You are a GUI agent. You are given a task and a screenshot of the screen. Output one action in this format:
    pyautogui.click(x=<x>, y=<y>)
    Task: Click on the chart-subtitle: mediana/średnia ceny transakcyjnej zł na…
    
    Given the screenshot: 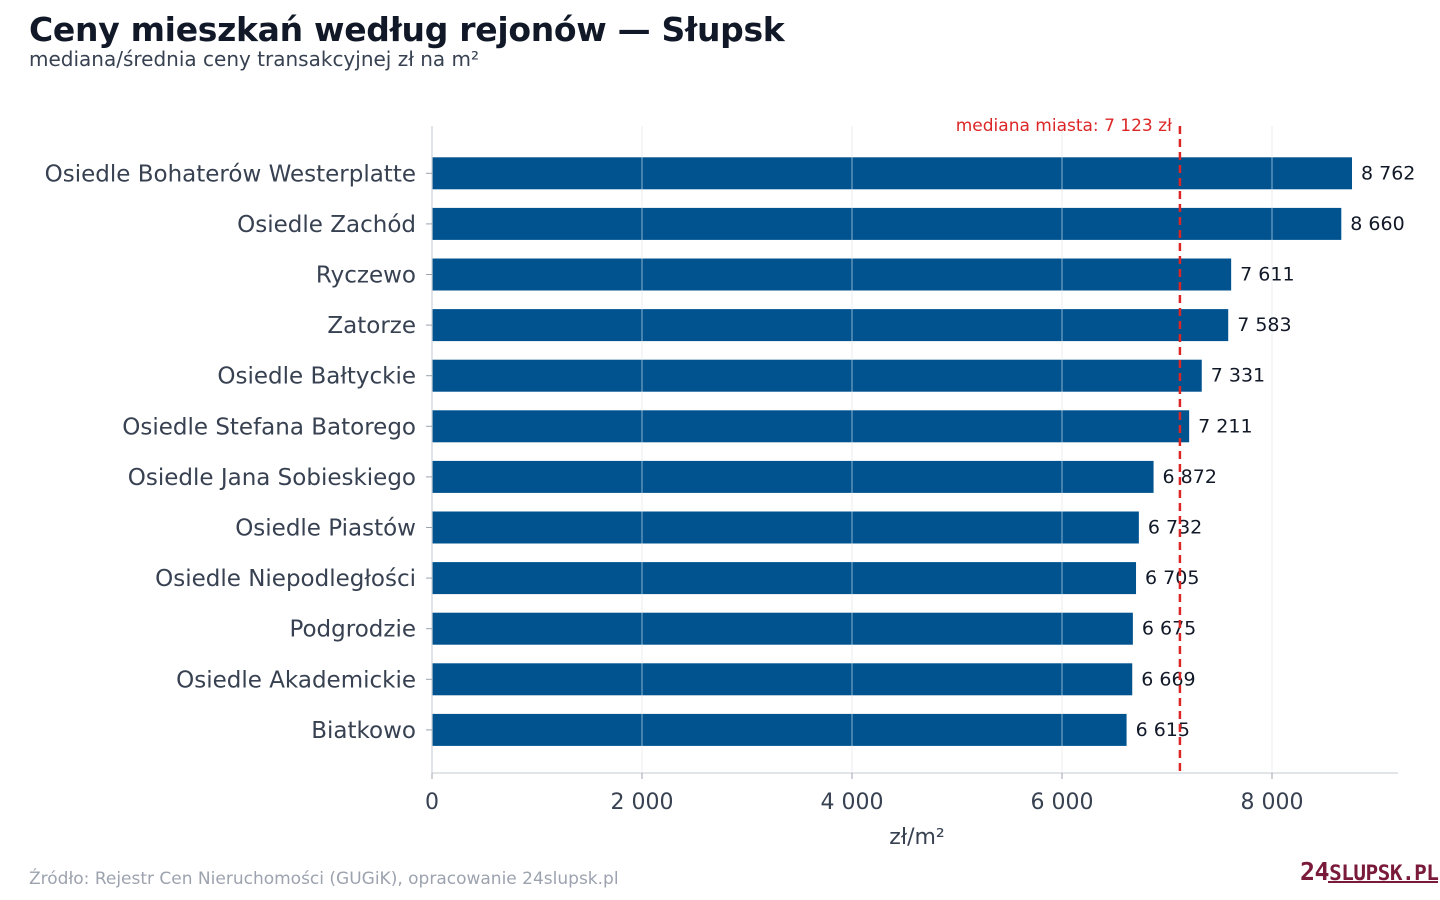 What is the action you would take?
    pyautogui.click(x=254, y=59)
    